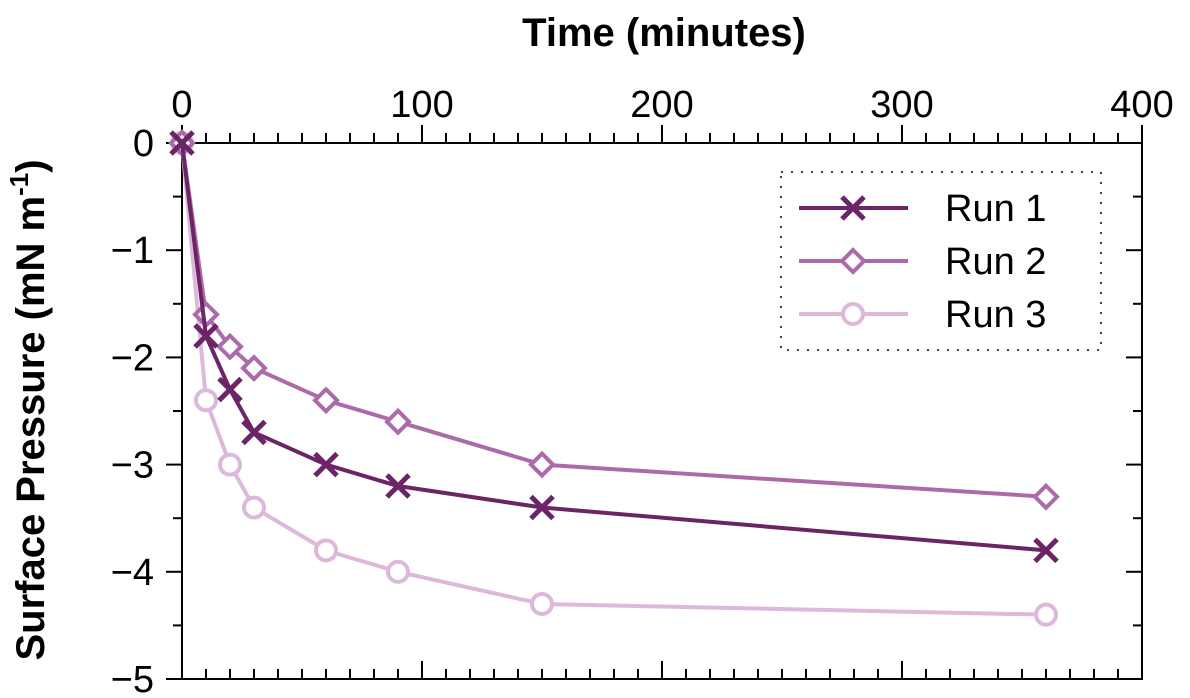  I want to click on y-tick-label: −2, so click(132, 358).